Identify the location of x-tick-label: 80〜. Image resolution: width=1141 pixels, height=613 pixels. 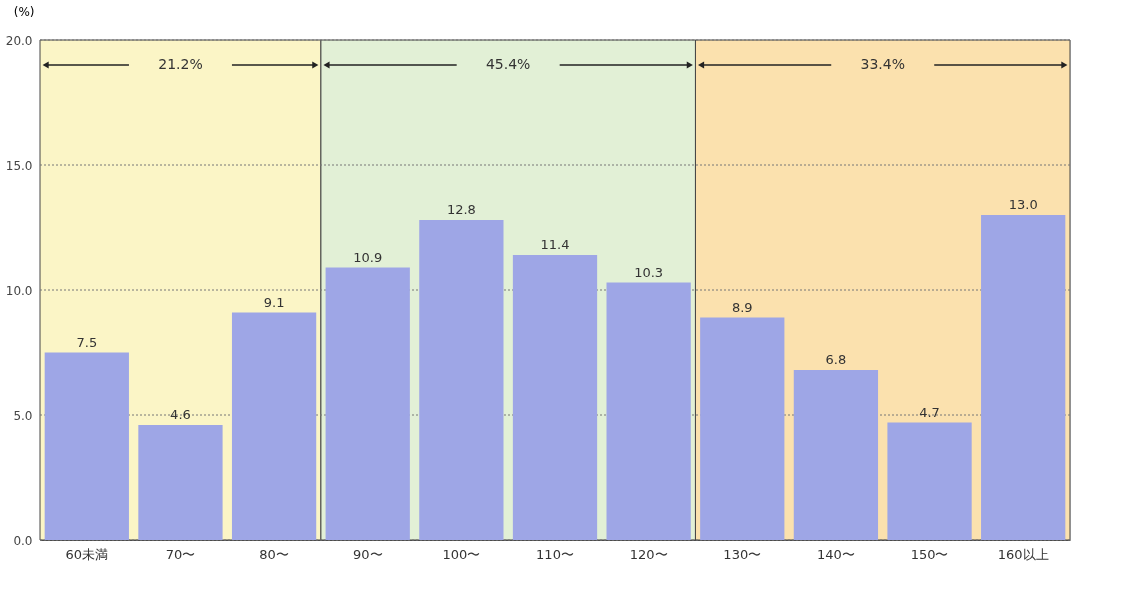
(274, 554).